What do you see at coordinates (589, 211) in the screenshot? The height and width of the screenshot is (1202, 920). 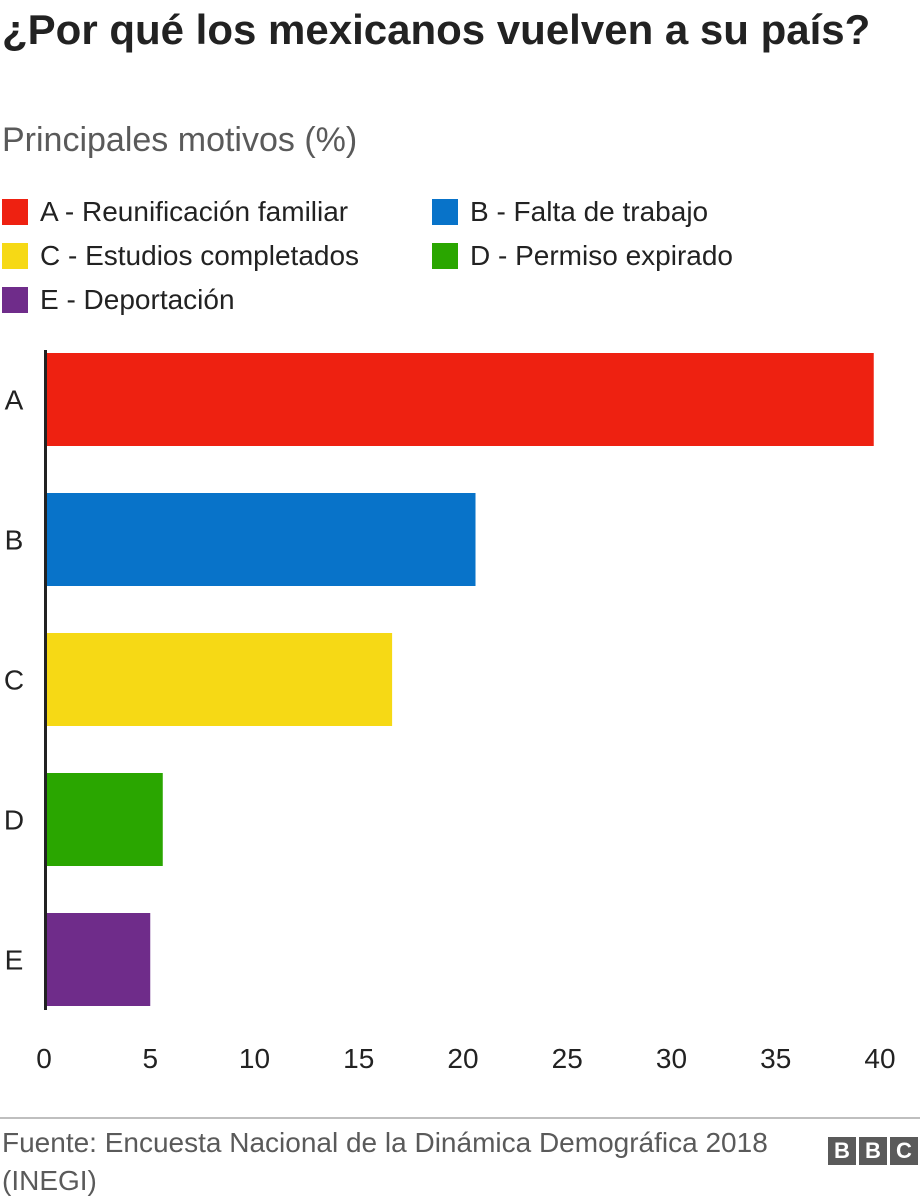 I see `legend-label-b: B - Falta de trabajo` at bounding box center [589, 211].